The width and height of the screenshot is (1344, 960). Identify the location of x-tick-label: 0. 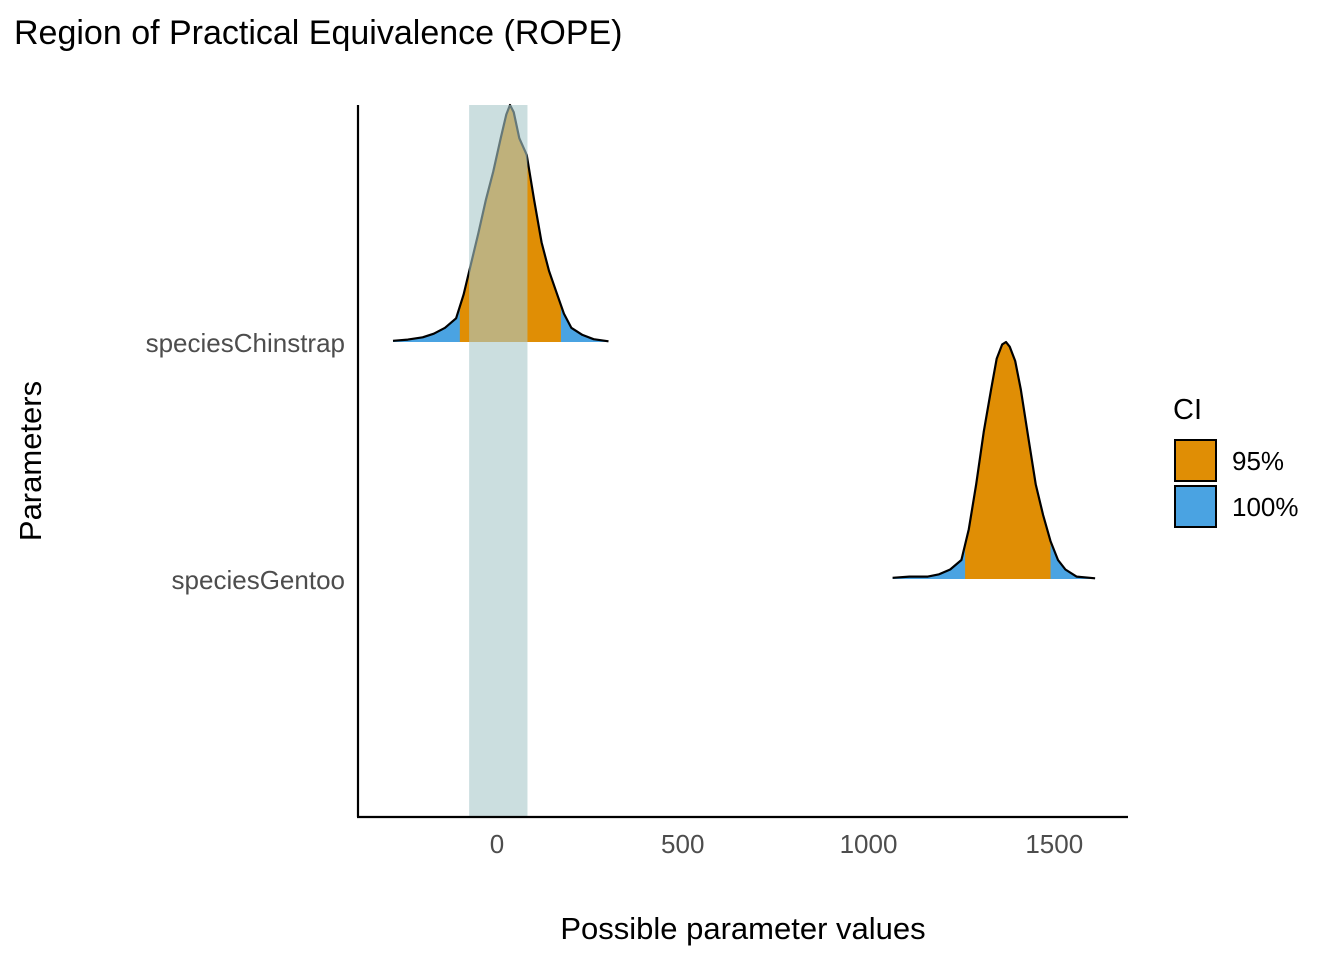
(497, 844).